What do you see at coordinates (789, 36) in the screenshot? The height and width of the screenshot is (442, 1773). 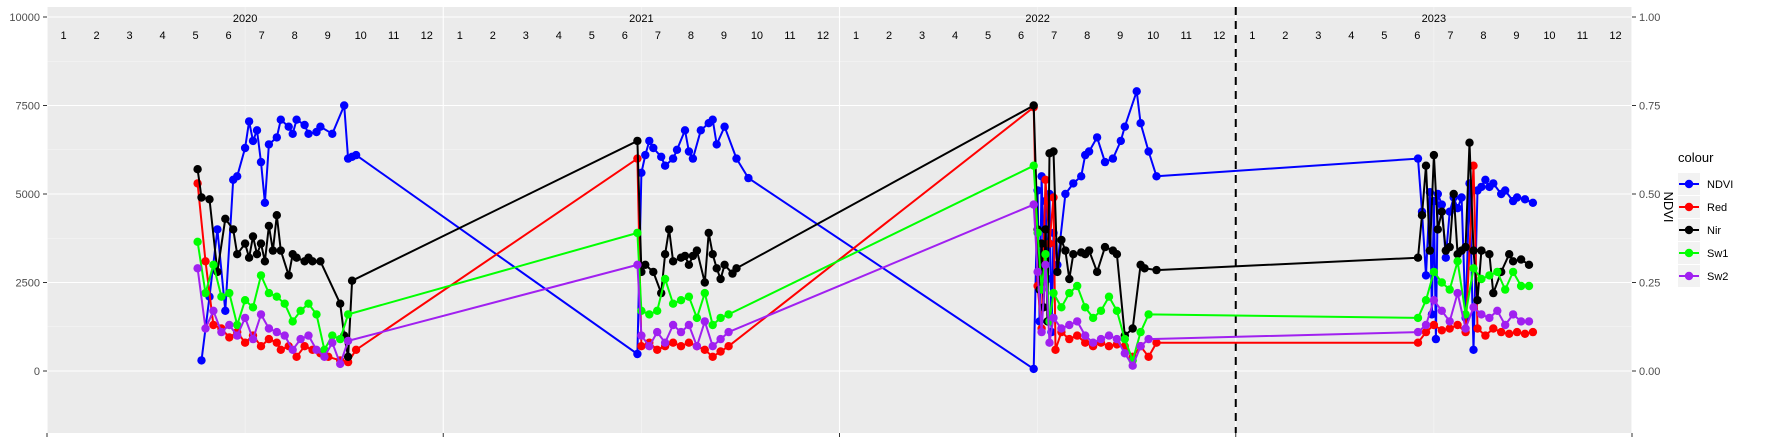 I see `month-label: 11` at bounding box center [789, 36].